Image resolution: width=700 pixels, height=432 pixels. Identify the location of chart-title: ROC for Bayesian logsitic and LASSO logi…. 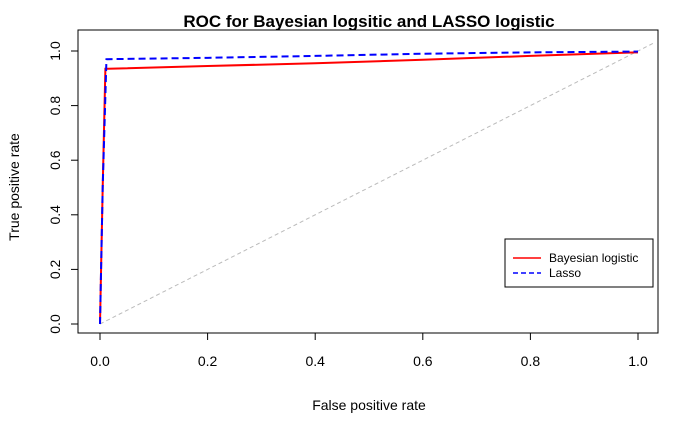
(368, 21).